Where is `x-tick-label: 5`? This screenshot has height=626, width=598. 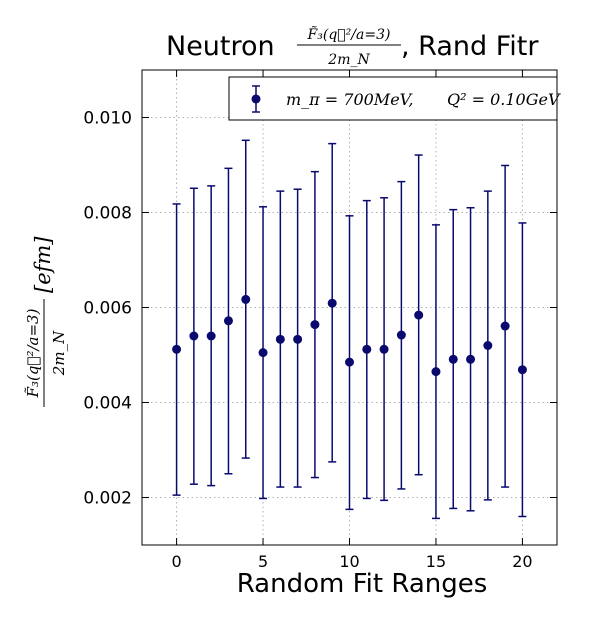
x-tick-label: 5 is located at coordinates (263, 561).